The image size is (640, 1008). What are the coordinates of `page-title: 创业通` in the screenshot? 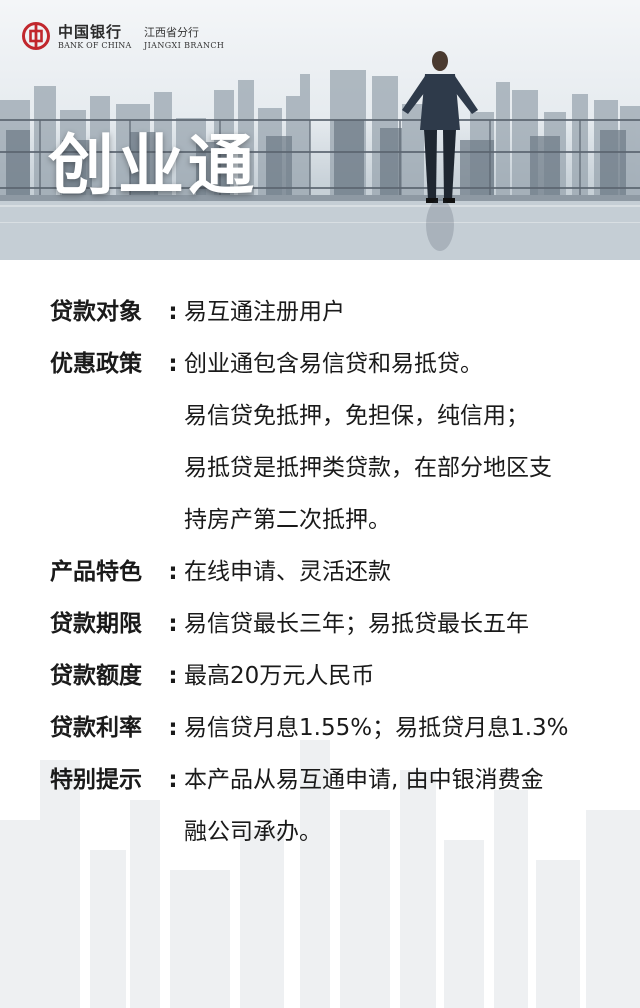 It's located at (153, 165).